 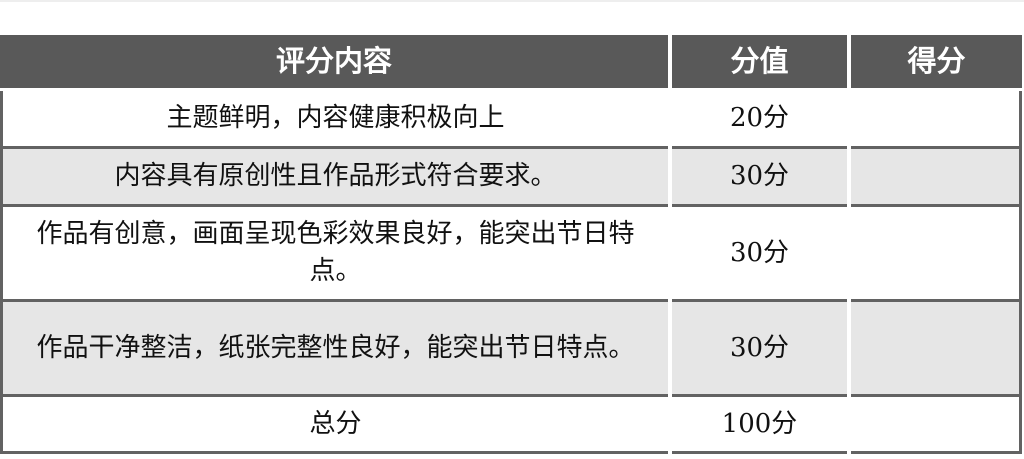 I want to click on row-1-score, so click(x=936, y=120).